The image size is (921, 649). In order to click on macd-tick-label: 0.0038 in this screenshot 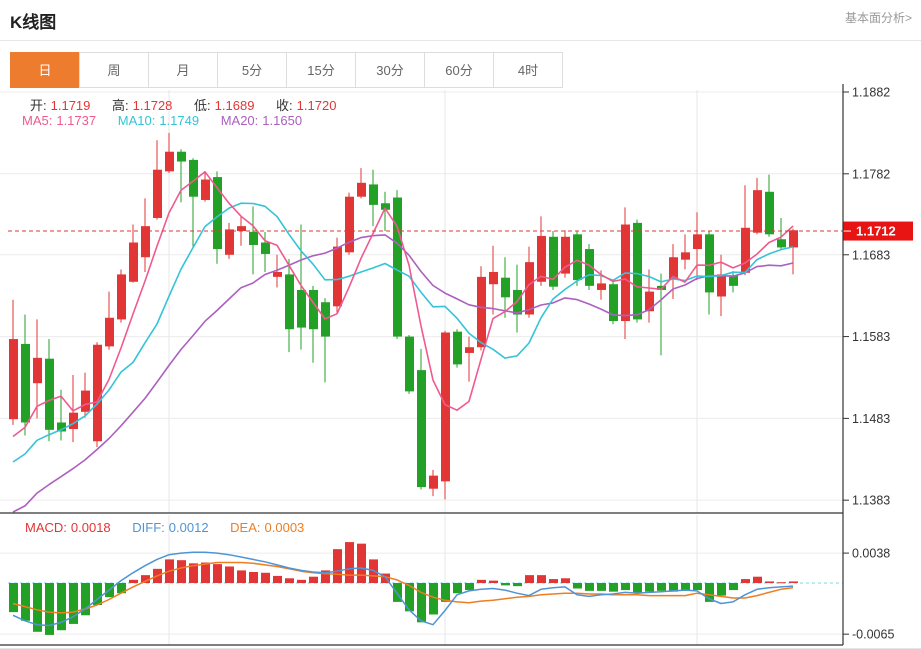, I will do `click(871, 554)`.